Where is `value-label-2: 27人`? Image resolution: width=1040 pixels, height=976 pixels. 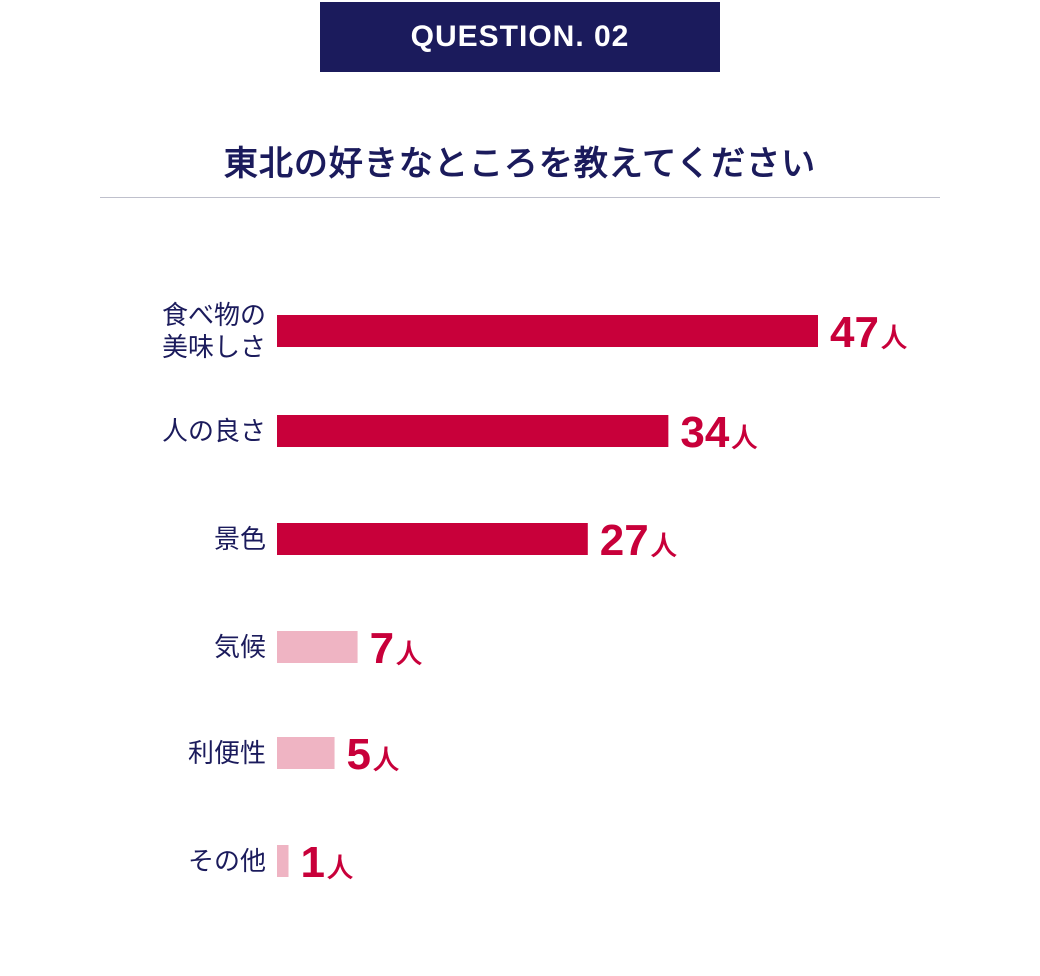
value-label-2: 27人 is located at coordinates (638, 540).